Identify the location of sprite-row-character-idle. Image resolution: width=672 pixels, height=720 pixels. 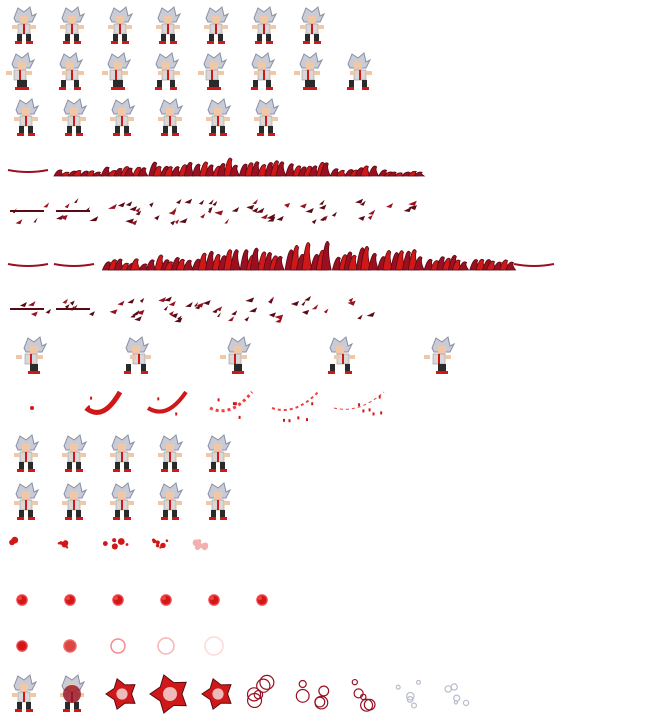
(169, 25).